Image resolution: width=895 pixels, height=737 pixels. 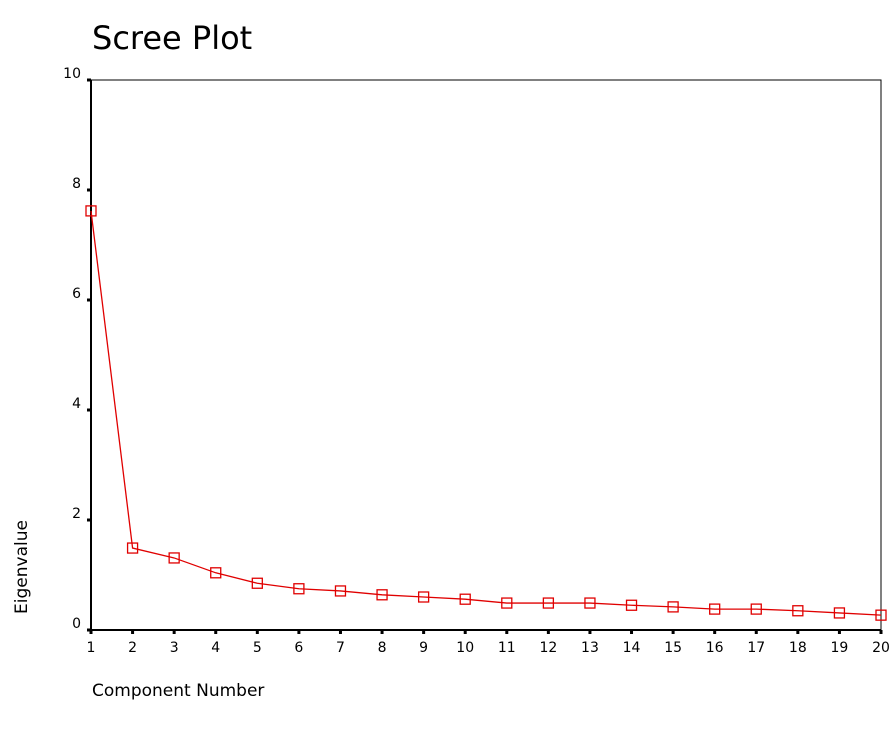 What do you see at coordinates (257, 648) in the screenshot?
I see `x-tick-label: 5` at bounding box center [257, 648].